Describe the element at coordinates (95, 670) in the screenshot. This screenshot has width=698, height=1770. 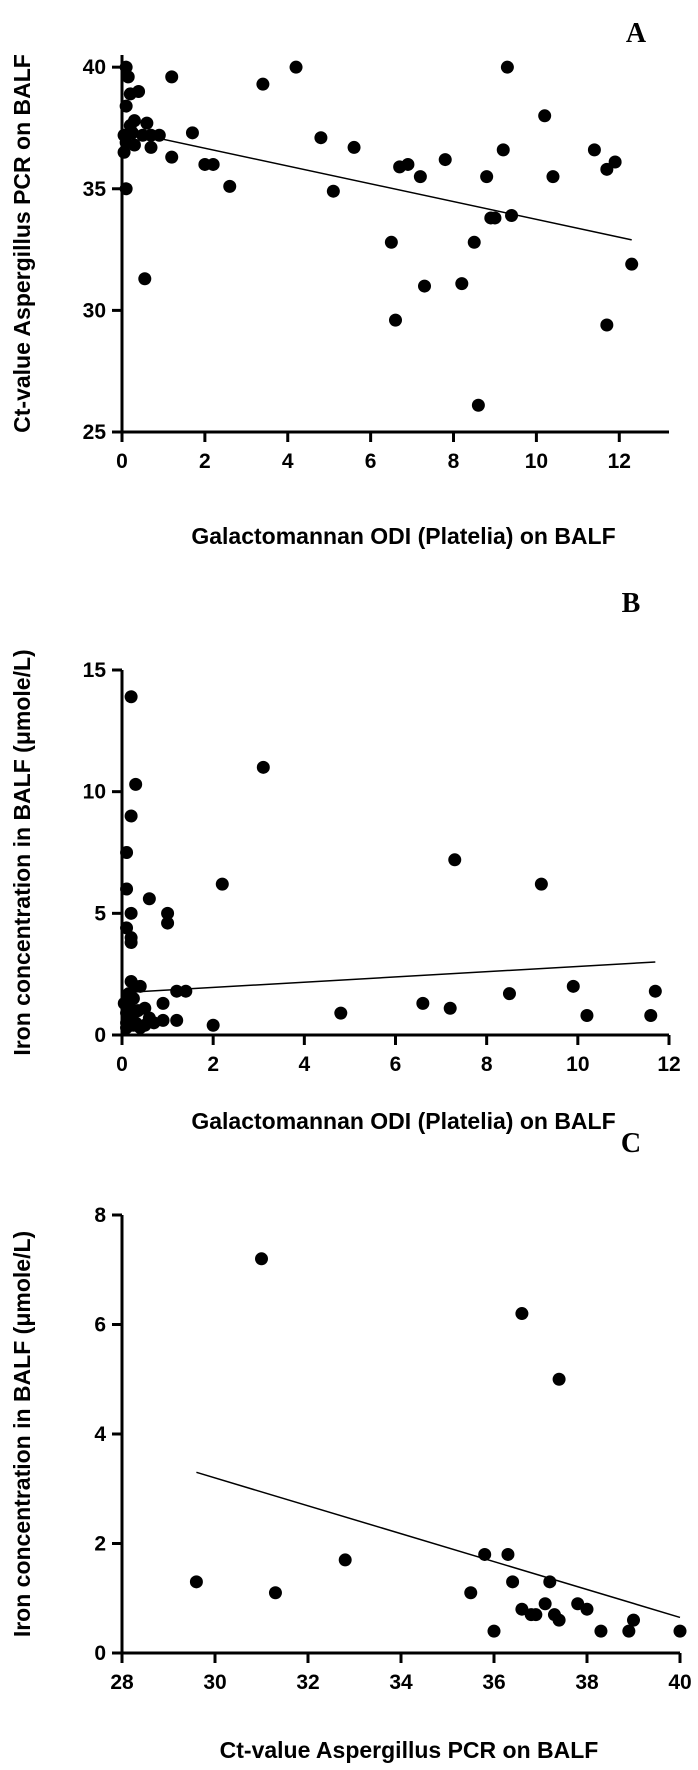
I see `y-tick-label: 15` at that location.